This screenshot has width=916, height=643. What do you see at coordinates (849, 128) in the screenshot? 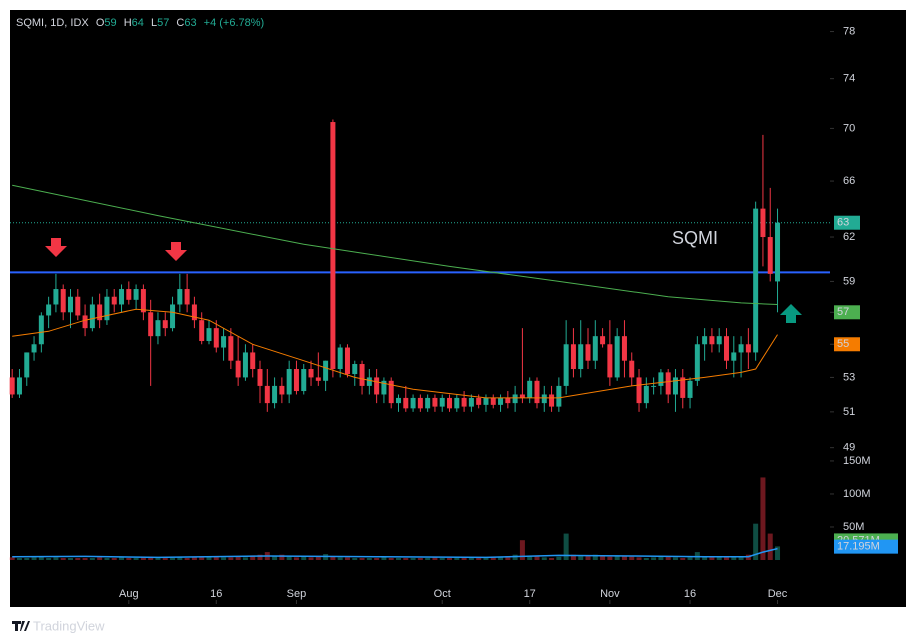
I see `y-tick-label: 70` at bounding box center [849, 128].